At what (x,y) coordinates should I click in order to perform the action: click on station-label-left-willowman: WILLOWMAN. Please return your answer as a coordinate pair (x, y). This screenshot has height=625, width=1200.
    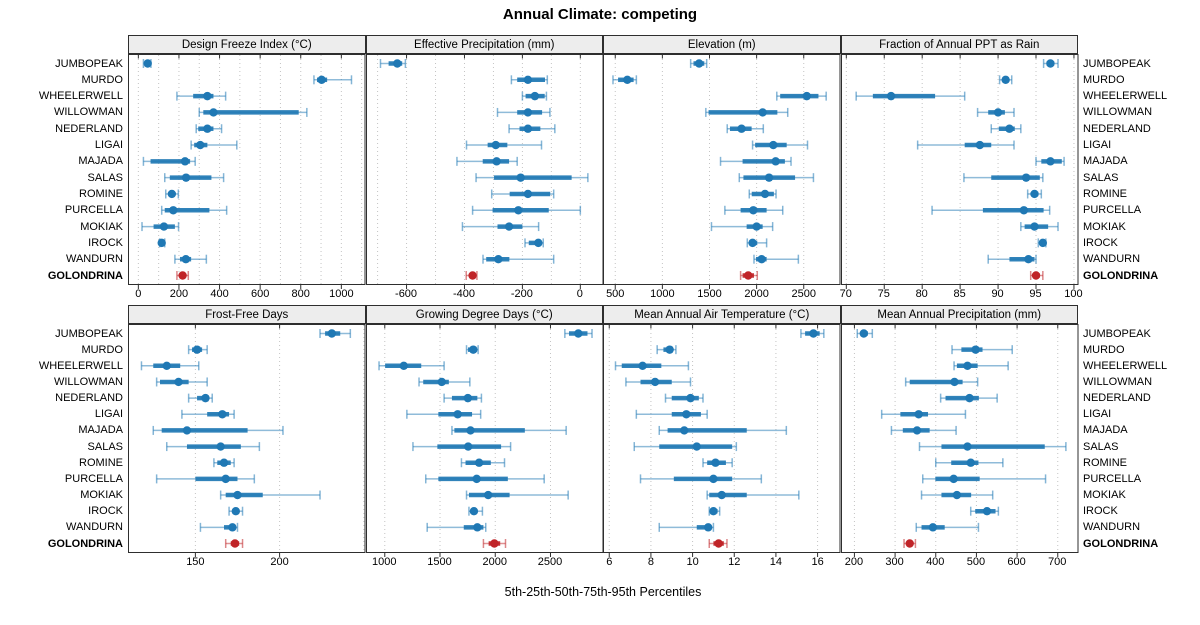
    Looking at the image, I should click on (88, 381).